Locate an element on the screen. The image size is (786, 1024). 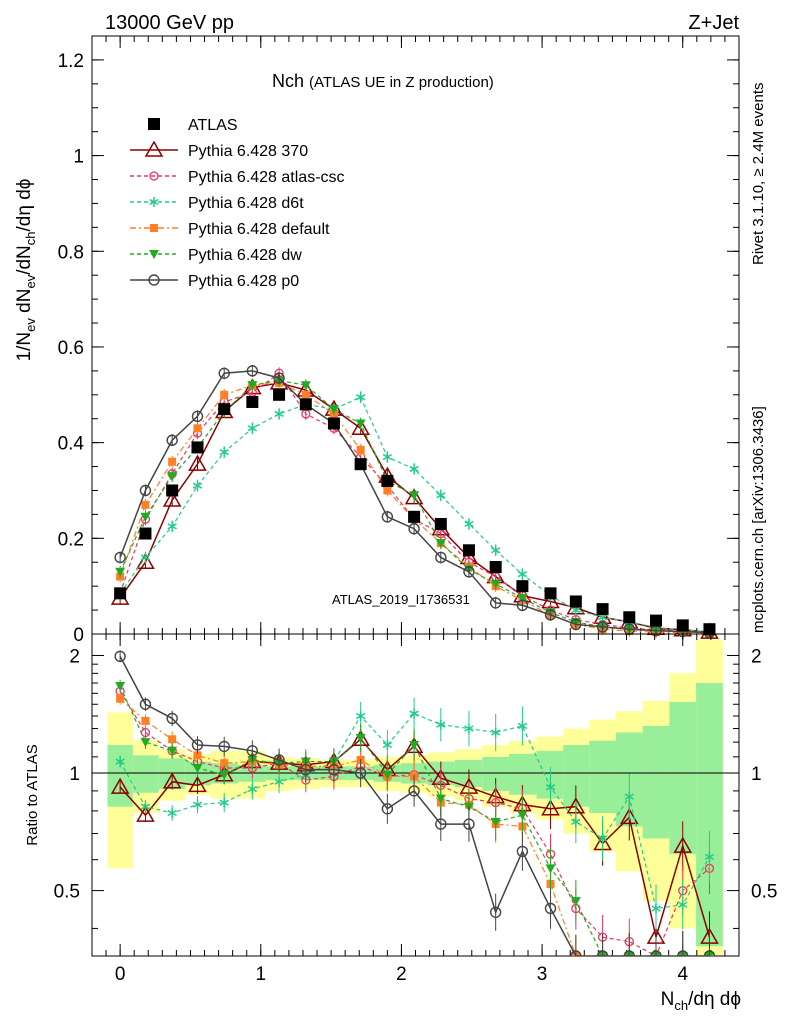
legend-label: Pythia 6.428 atlas-csc is located at coordinates (266, 177).